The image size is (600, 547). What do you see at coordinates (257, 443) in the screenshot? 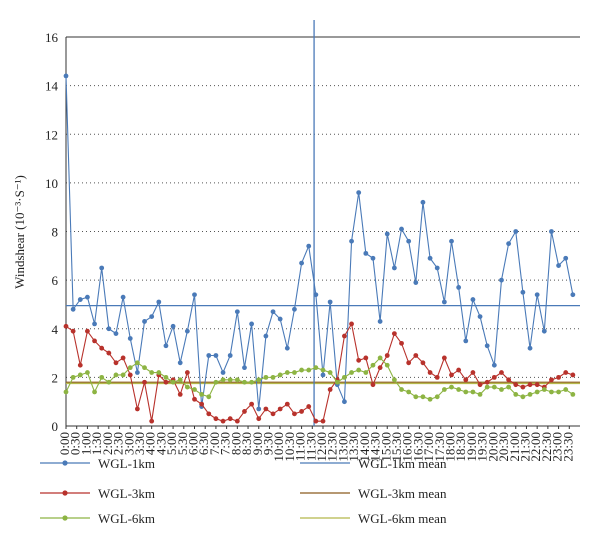
I see `x-tick-label: 9:00` at bounding box center [257, 443].